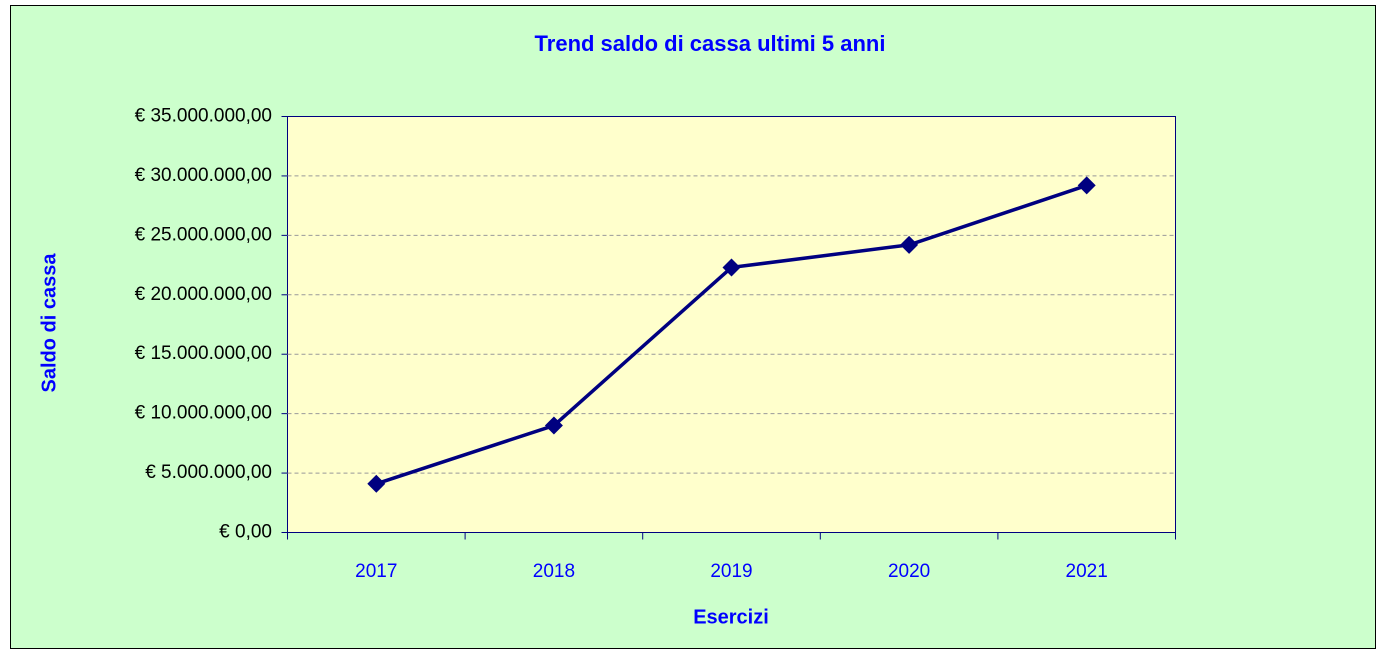 This screenshot has width=1386, height=656. Describe the element at coordinates (909, 571) in the screenshot. I see `x-tick-label: 2020` at that location.